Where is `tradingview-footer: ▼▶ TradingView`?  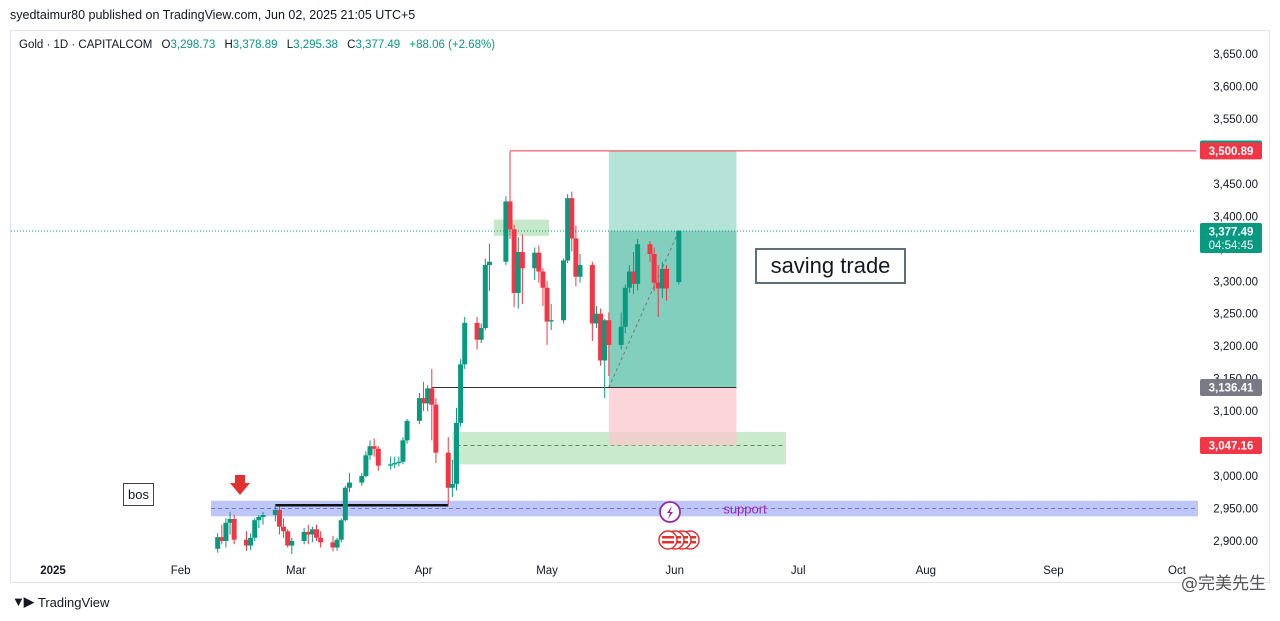
tradingview-footer: ▼▶ TradingView is located at coordinates (60, 602).